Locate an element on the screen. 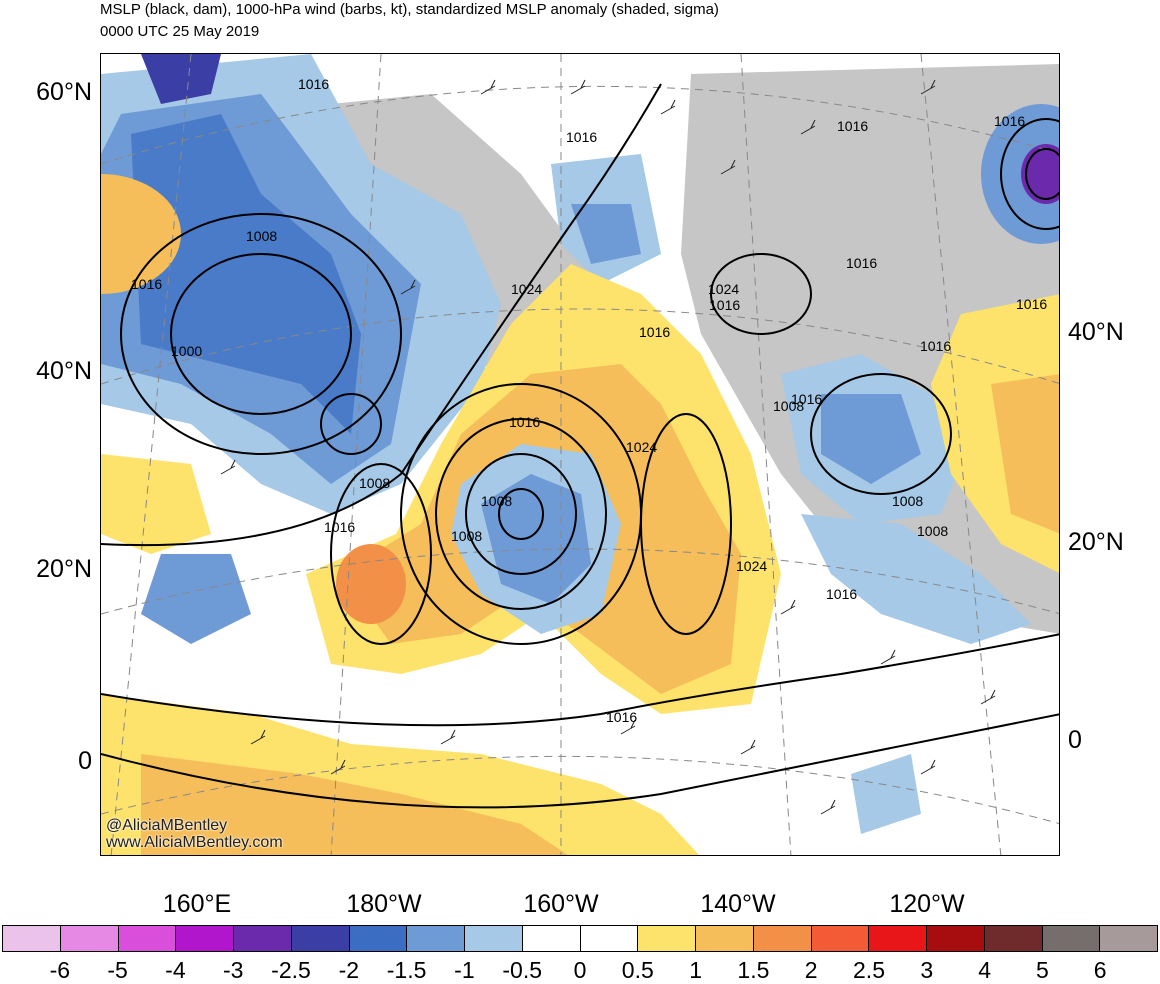  lat-label-right-0: 0 is located at coordinates (1075, 740).